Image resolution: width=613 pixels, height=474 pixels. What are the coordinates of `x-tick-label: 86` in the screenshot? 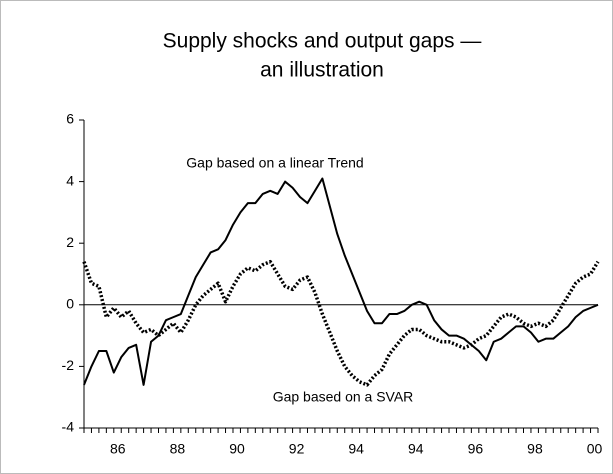 It's located at (118, 449).